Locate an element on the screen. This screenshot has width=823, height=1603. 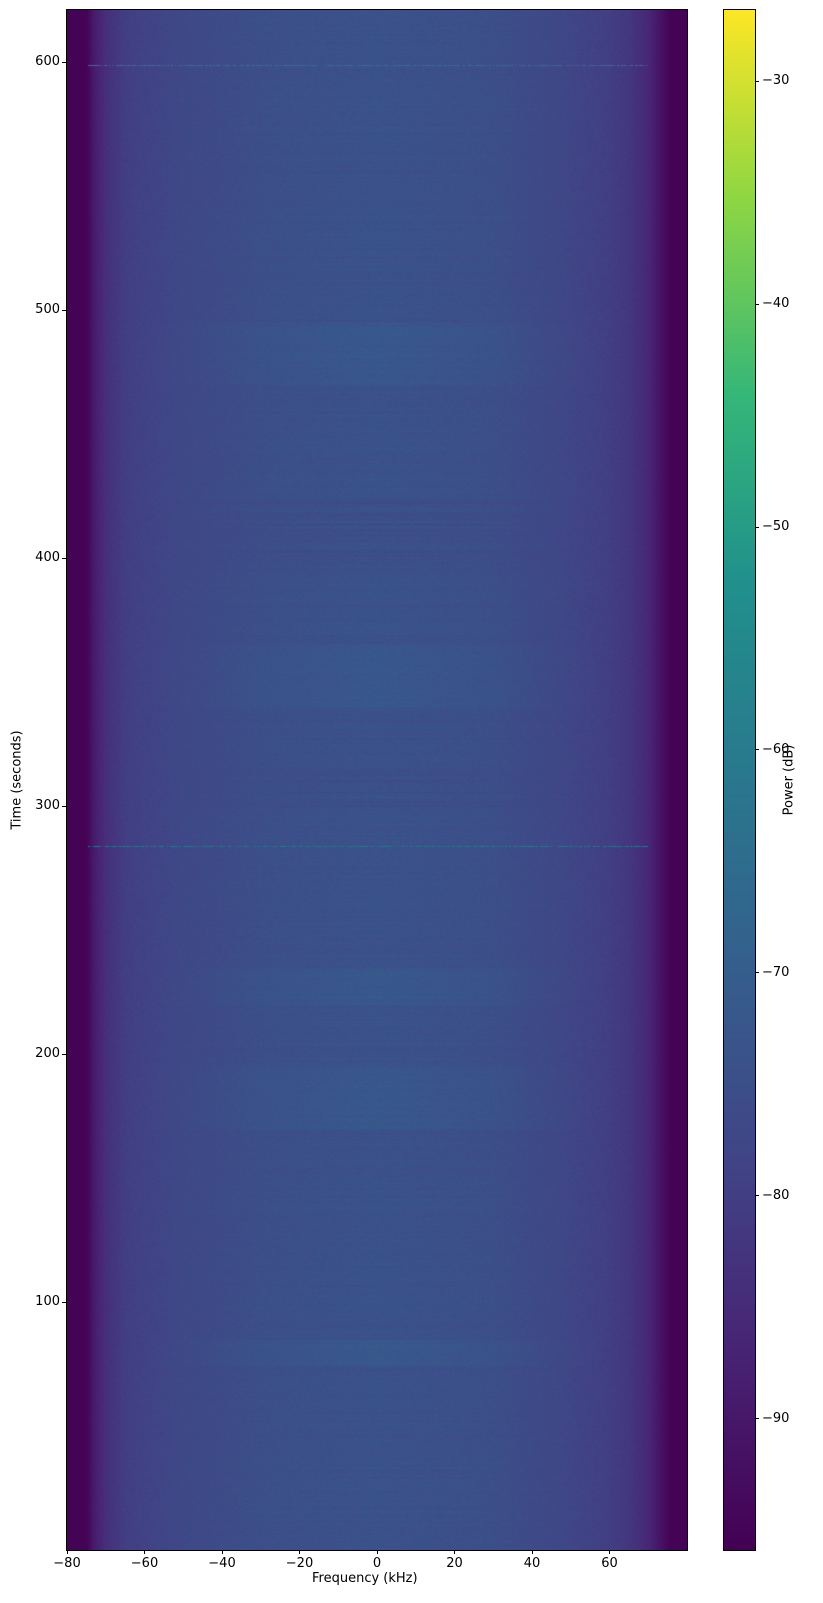
colorbar-tick-label: −30 is located at coordinates (776, 81).